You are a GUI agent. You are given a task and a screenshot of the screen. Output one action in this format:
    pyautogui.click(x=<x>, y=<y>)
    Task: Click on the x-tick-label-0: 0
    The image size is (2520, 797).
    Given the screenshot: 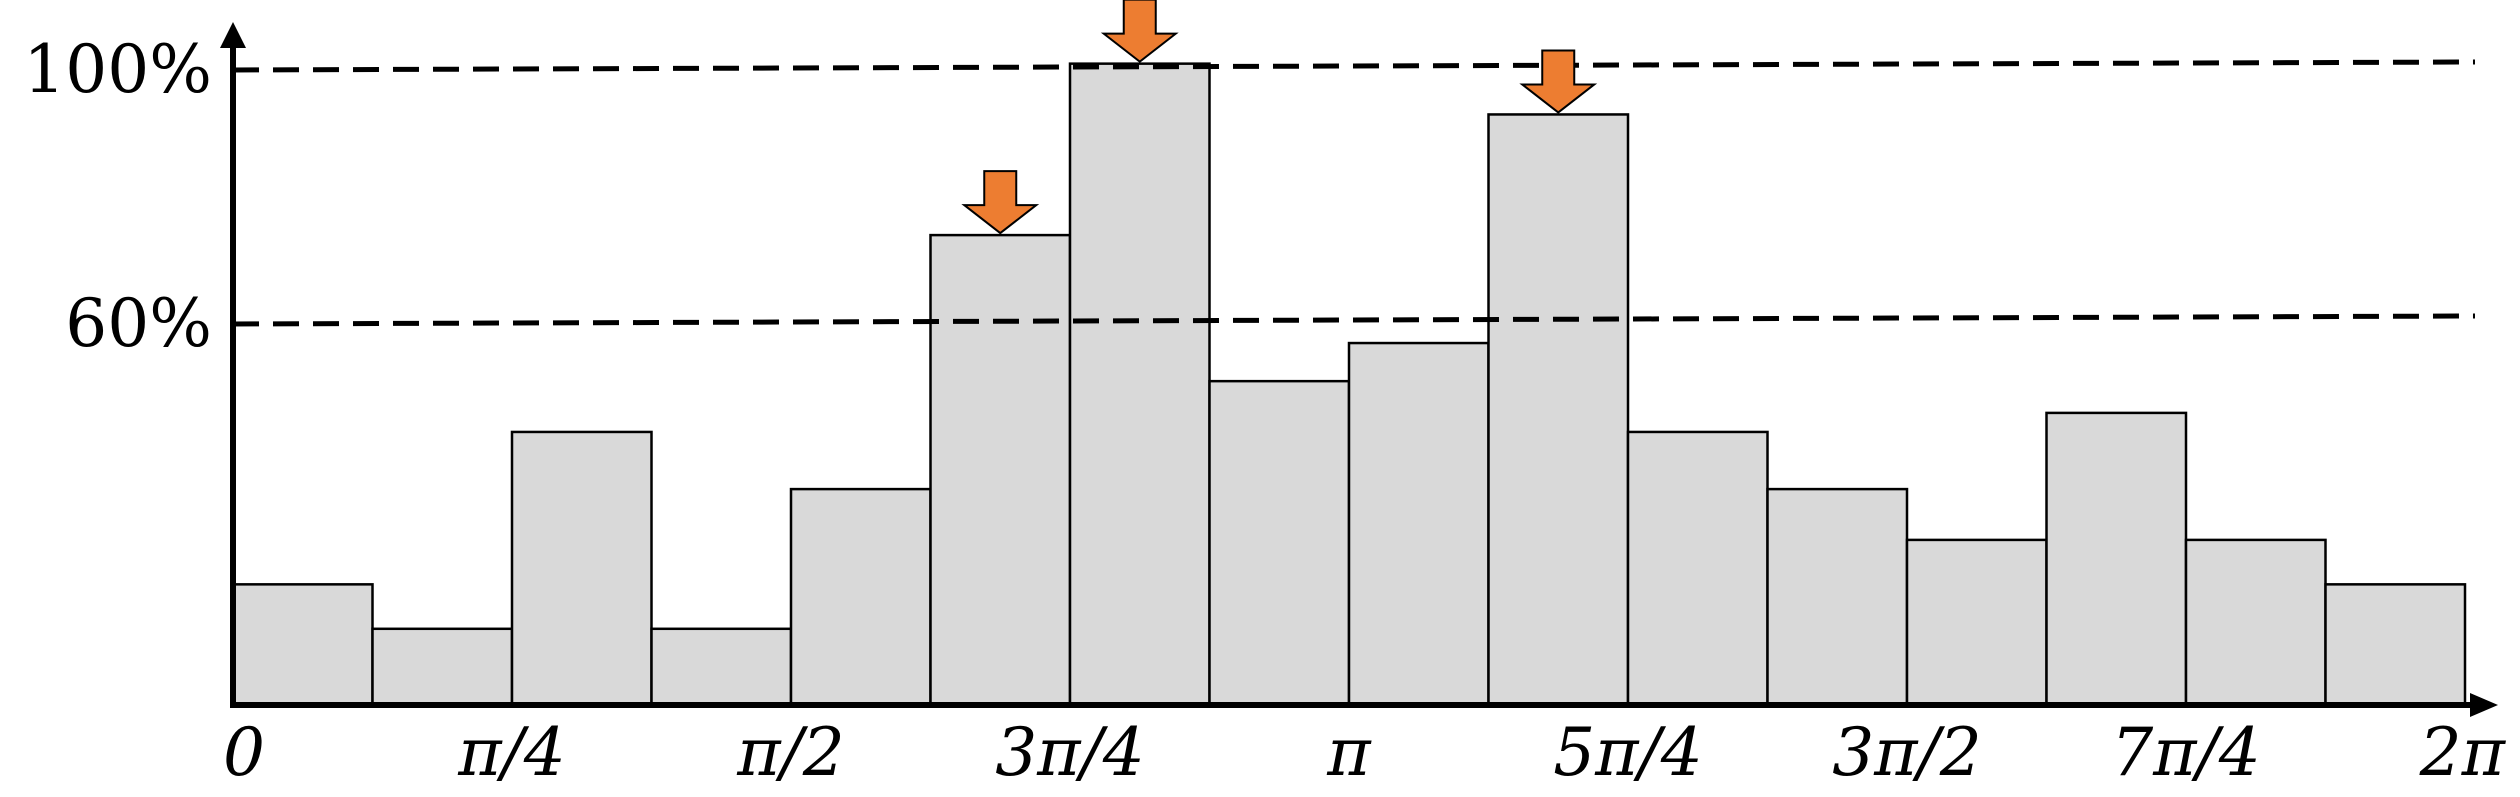 What is the action you would take?
    pyautogui.click(x=244, y=752)
    